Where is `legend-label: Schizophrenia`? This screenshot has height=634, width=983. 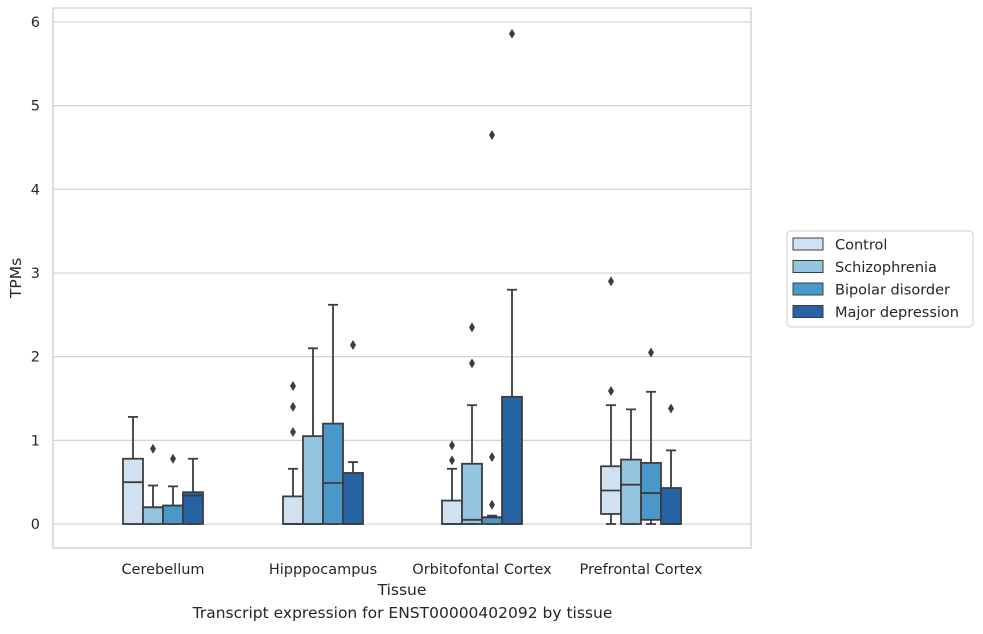 legend-label: Schizophrenia is located at coordinates (886, 268).